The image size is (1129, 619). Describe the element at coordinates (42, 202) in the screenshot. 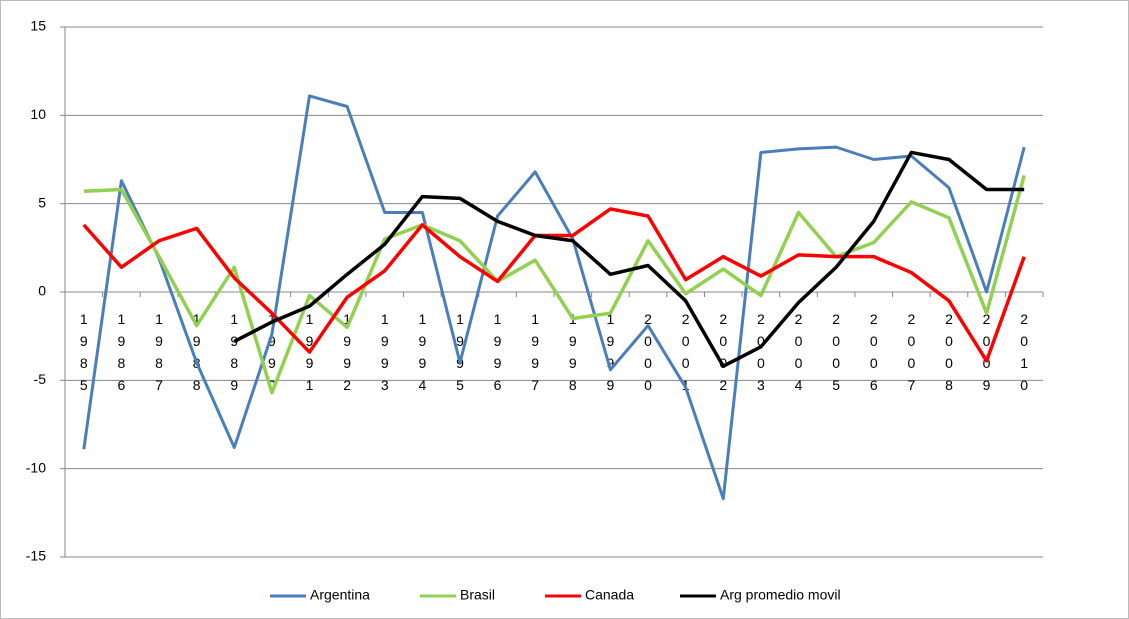

I see `y-tick-label: 5` at that location.